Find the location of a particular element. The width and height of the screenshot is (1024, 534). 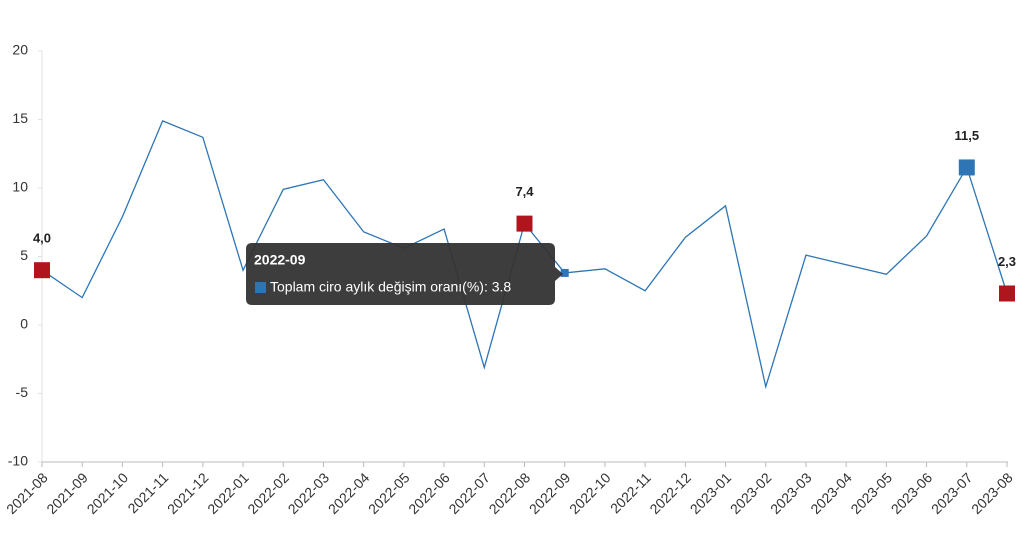

y-tick-label: 5 is located at coordinates (24, 255).